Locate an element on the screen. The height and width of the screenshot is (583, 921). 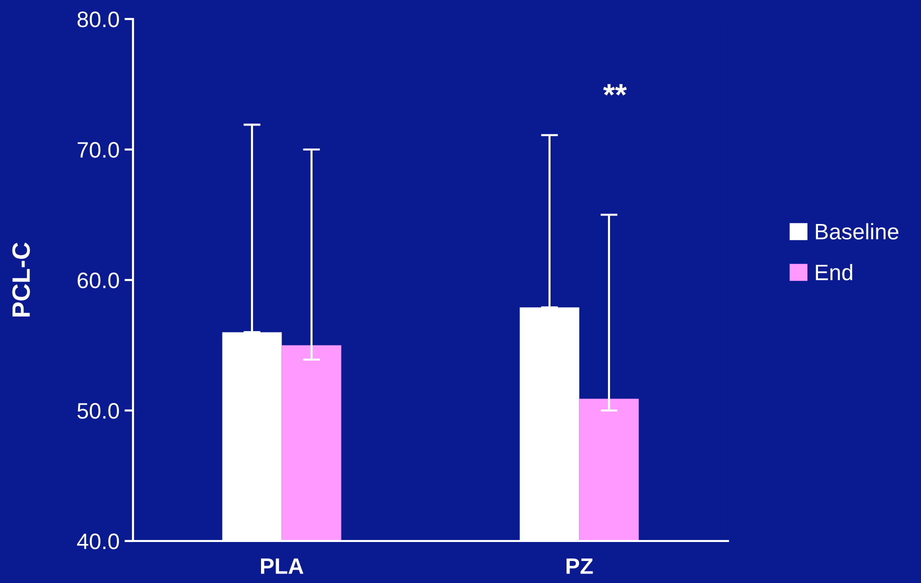
legend-label: Baseline is located at coordinates (857, 231).